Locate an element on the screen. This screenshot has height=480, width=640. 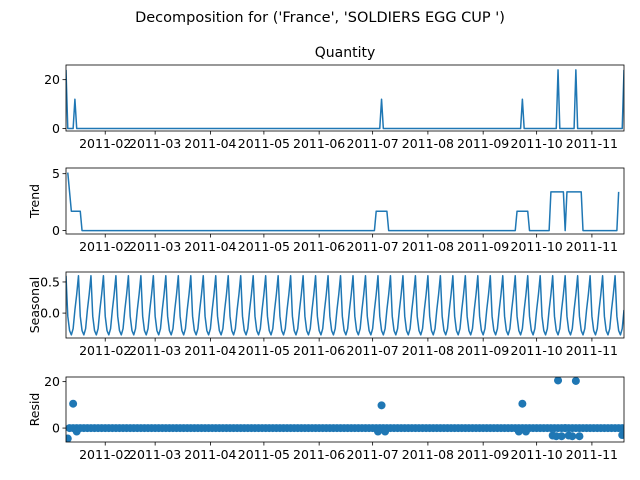
seasonal-xtick-label: 2011-06 is located at coordinates (319, 350).